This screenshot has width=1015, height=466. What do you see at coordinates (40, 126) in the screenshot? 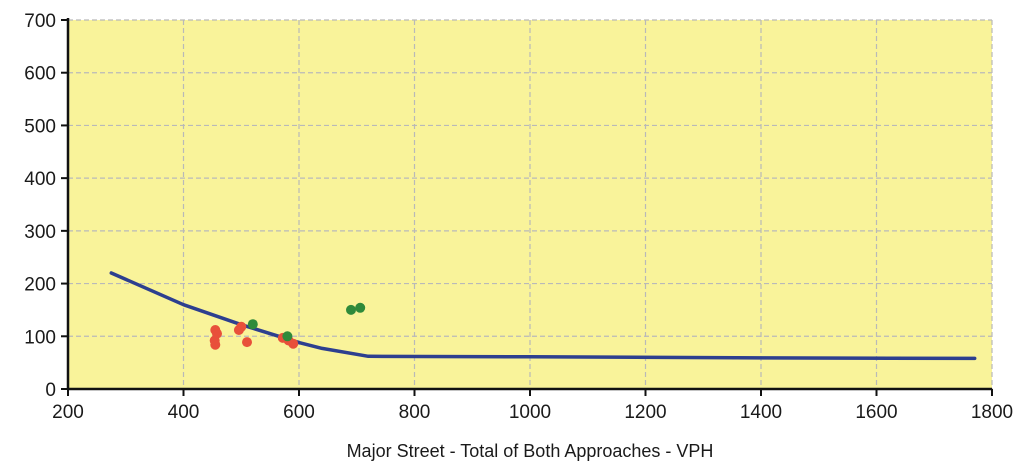
I see `y-tick-label-500: 500` at bounding box center [40, 126].